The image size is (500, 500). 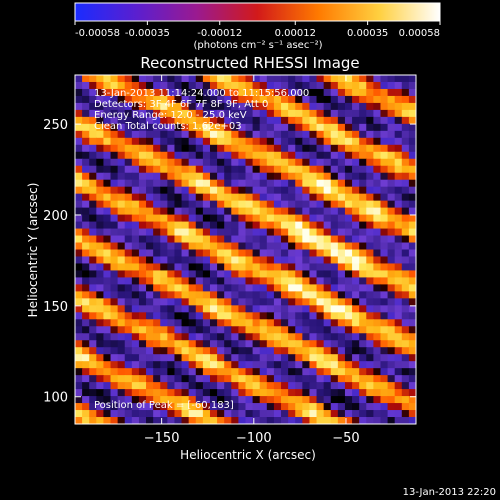 What do you see at coordinates (419, 33) in the screenshot?
I see `colorbar-tick-label: 0.00058` at bounding box center [419, 33].